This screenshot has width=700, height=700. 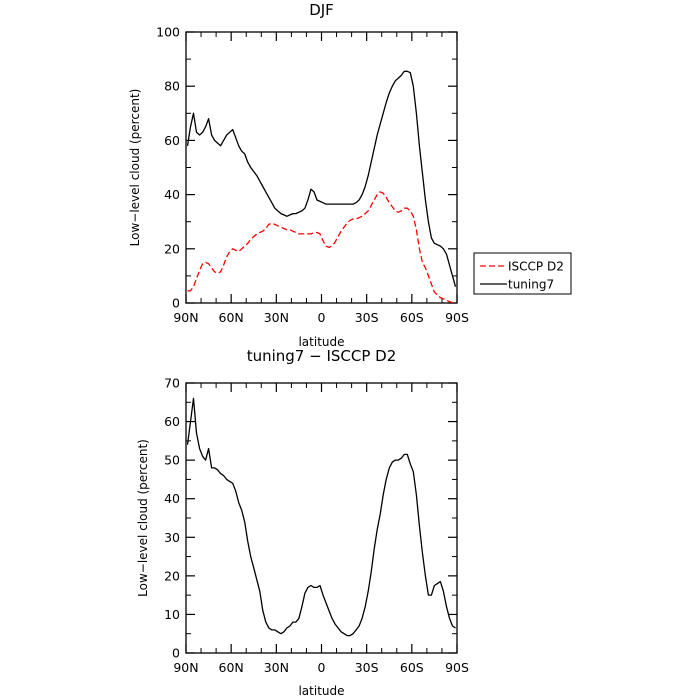 I want to click on legend-label: tuning7, so click(x=531, y=285).